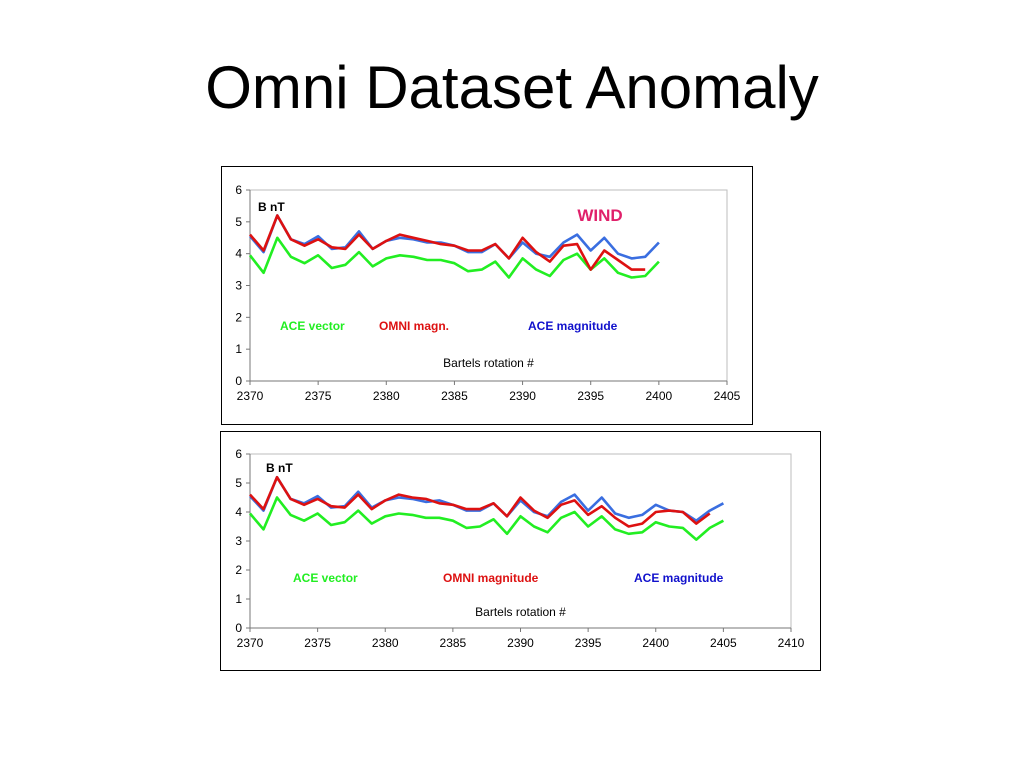  I want to click on legend-label: OMNI magn., so click(414, 326).